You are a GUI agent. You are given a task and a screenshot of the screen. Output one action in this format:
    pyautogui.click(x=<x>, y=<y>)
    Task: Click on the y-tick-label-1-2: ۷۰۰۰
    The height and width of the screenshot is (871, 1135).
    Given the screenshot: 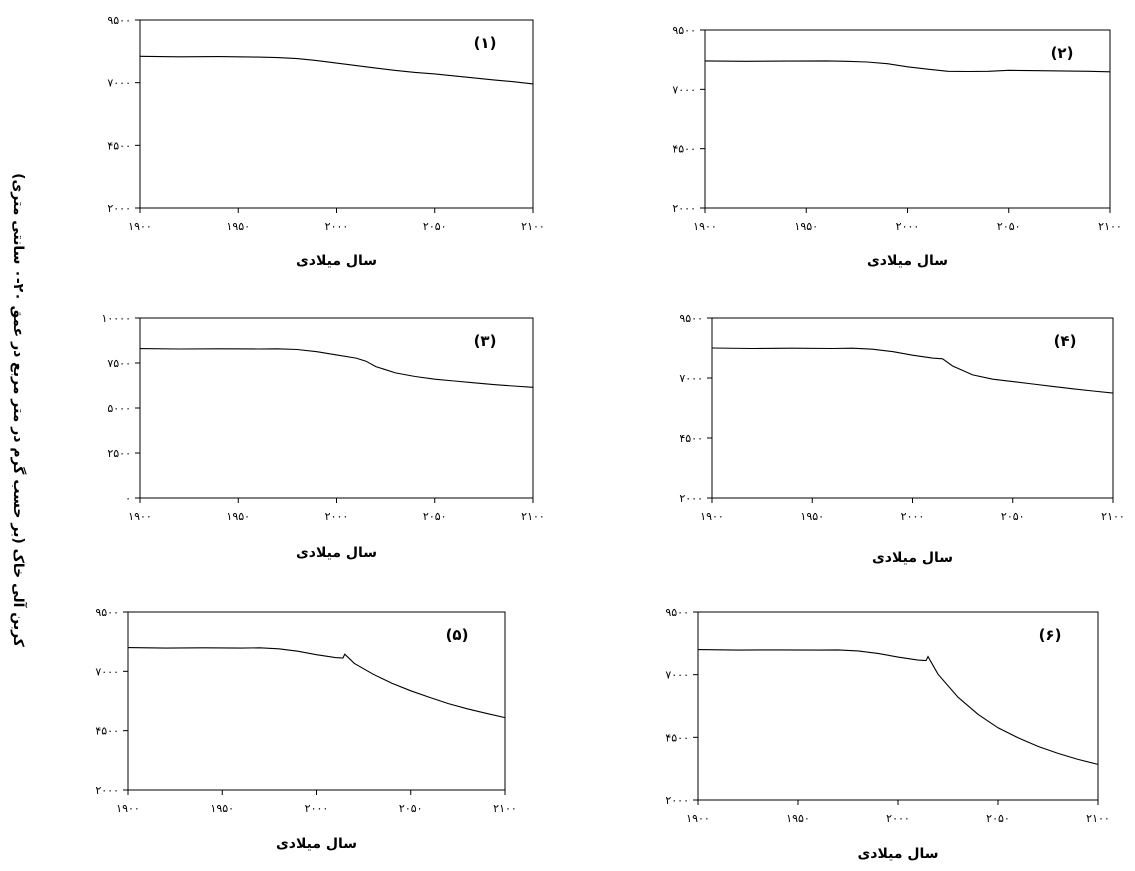 What is the action you would take?
    pyautogui.click(x=119, y=83)
    